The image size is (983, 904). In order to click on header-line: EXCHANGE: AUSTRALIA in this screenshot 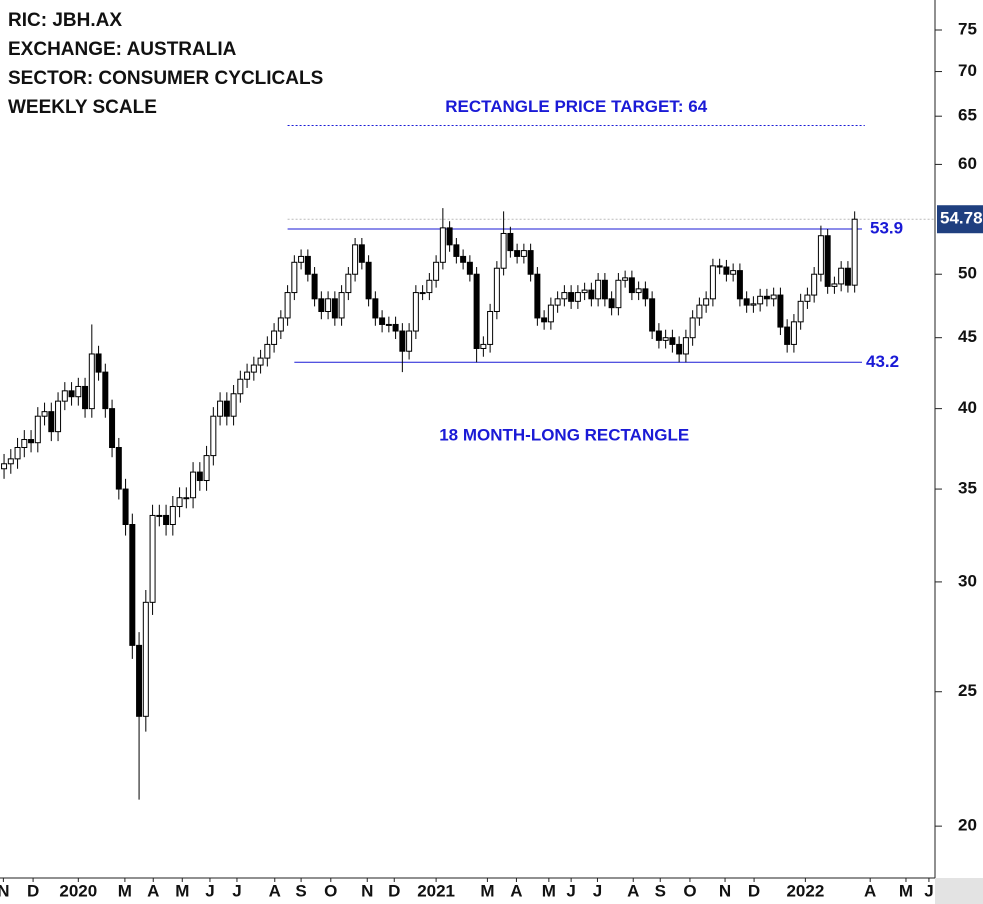, I will do `click(122, 49)`.